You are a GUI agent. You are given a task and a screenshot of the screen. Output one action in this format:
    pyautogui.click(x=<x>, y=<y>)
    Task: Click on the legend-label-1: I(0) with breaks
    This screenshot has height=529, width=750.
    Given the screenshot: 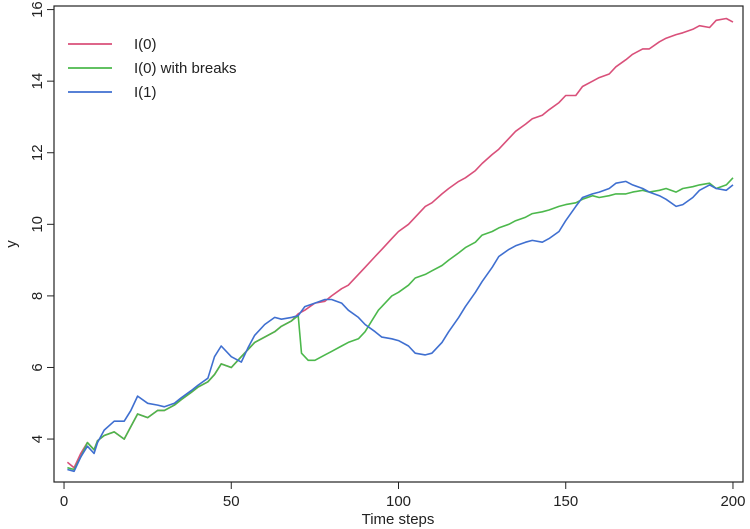 What is the action you would take?
    pyautogui.click(x=185, y=68)
    